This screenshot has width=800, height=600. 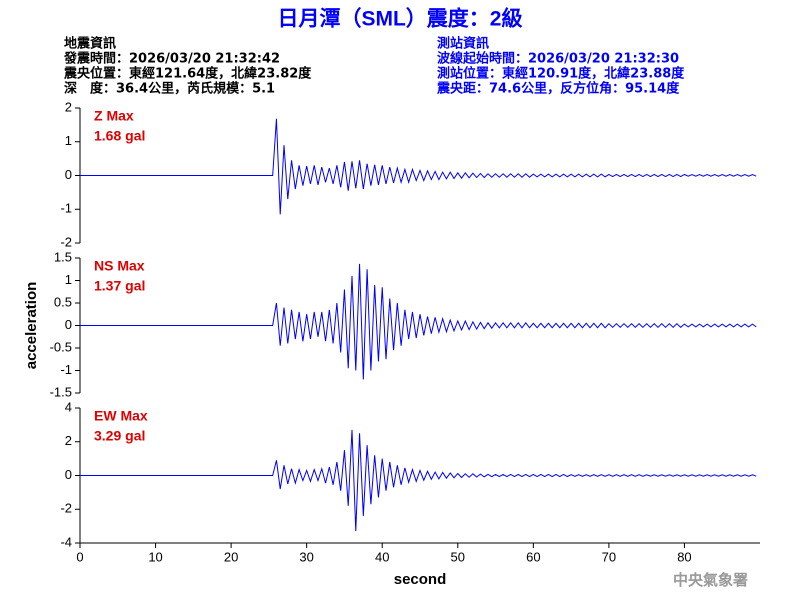 I want to click on y-tick-label: -0.5, so click(x=61, y=346).